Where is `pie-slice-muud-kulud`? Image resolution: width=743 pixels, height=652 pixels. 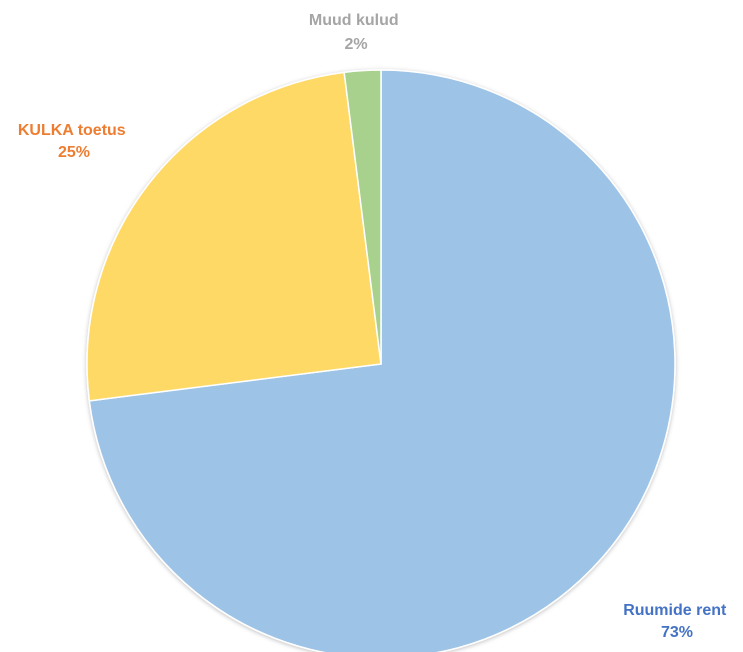
pie-slice-muud-kulud is located at coordinates (362, 217).